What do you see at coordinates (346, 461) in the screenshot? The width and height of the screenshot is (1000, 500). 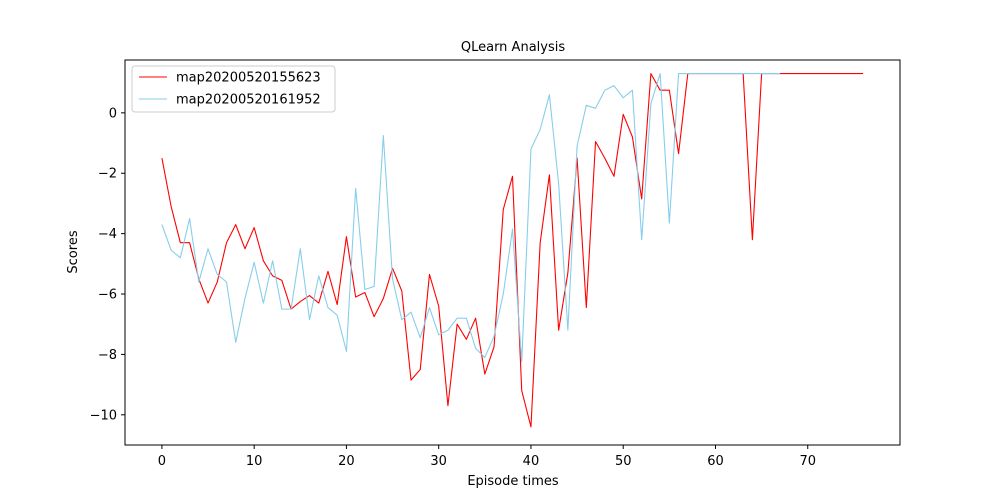 I see `x-tick-label: 20` at bounding box center [346, 461].